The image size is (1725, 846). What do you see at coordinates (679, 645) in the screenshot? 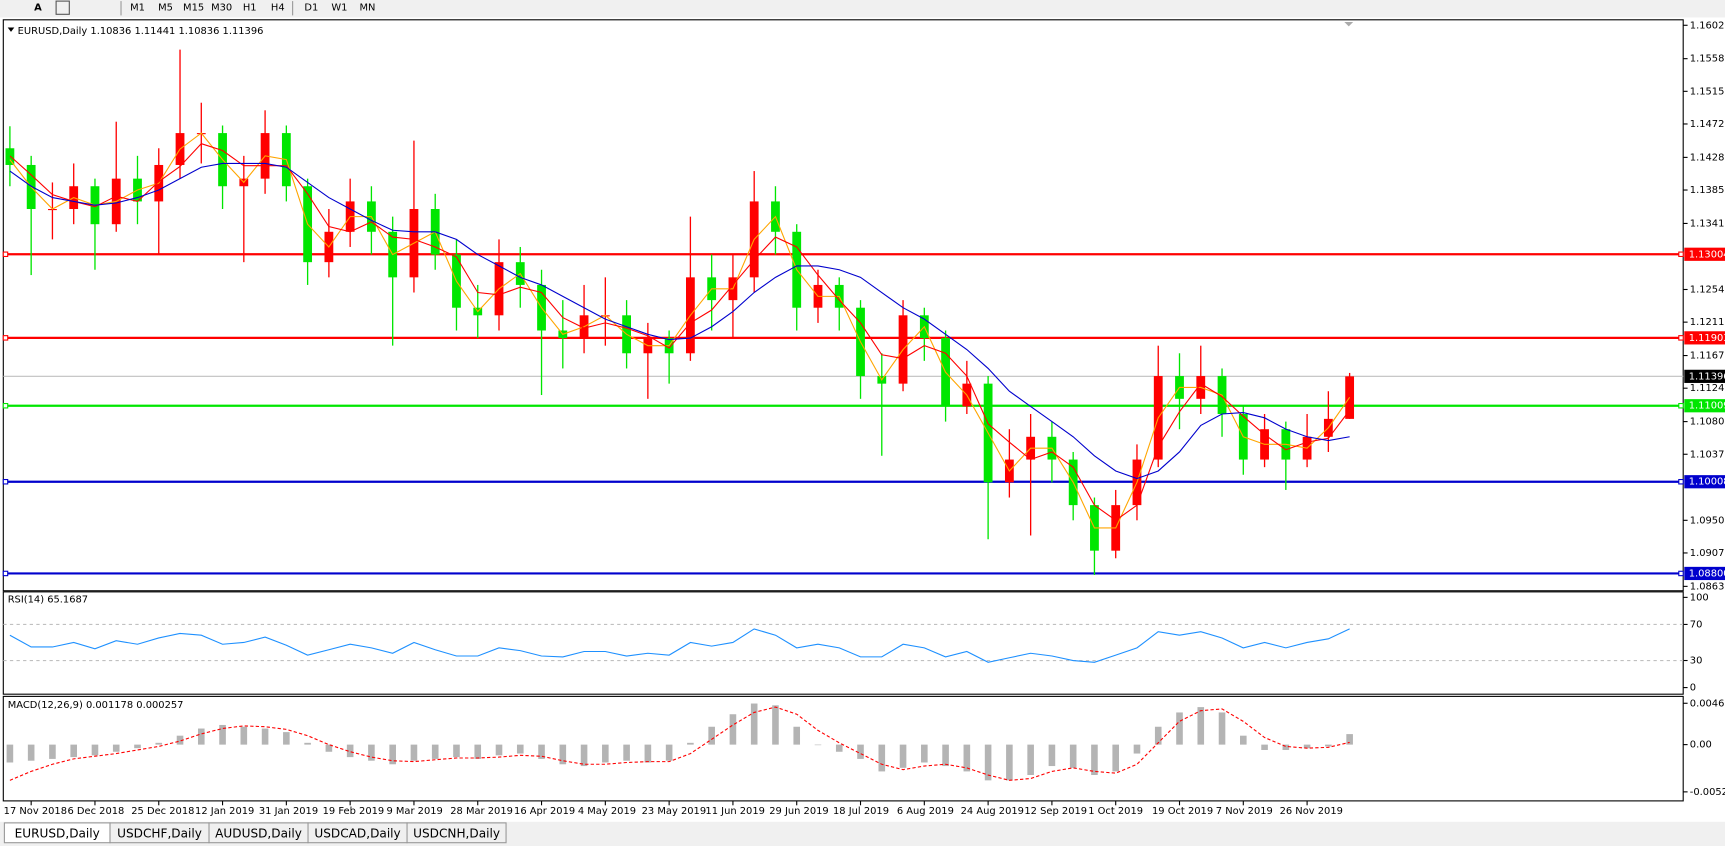
I see `rsi-line` at bounding box center [679, 645].